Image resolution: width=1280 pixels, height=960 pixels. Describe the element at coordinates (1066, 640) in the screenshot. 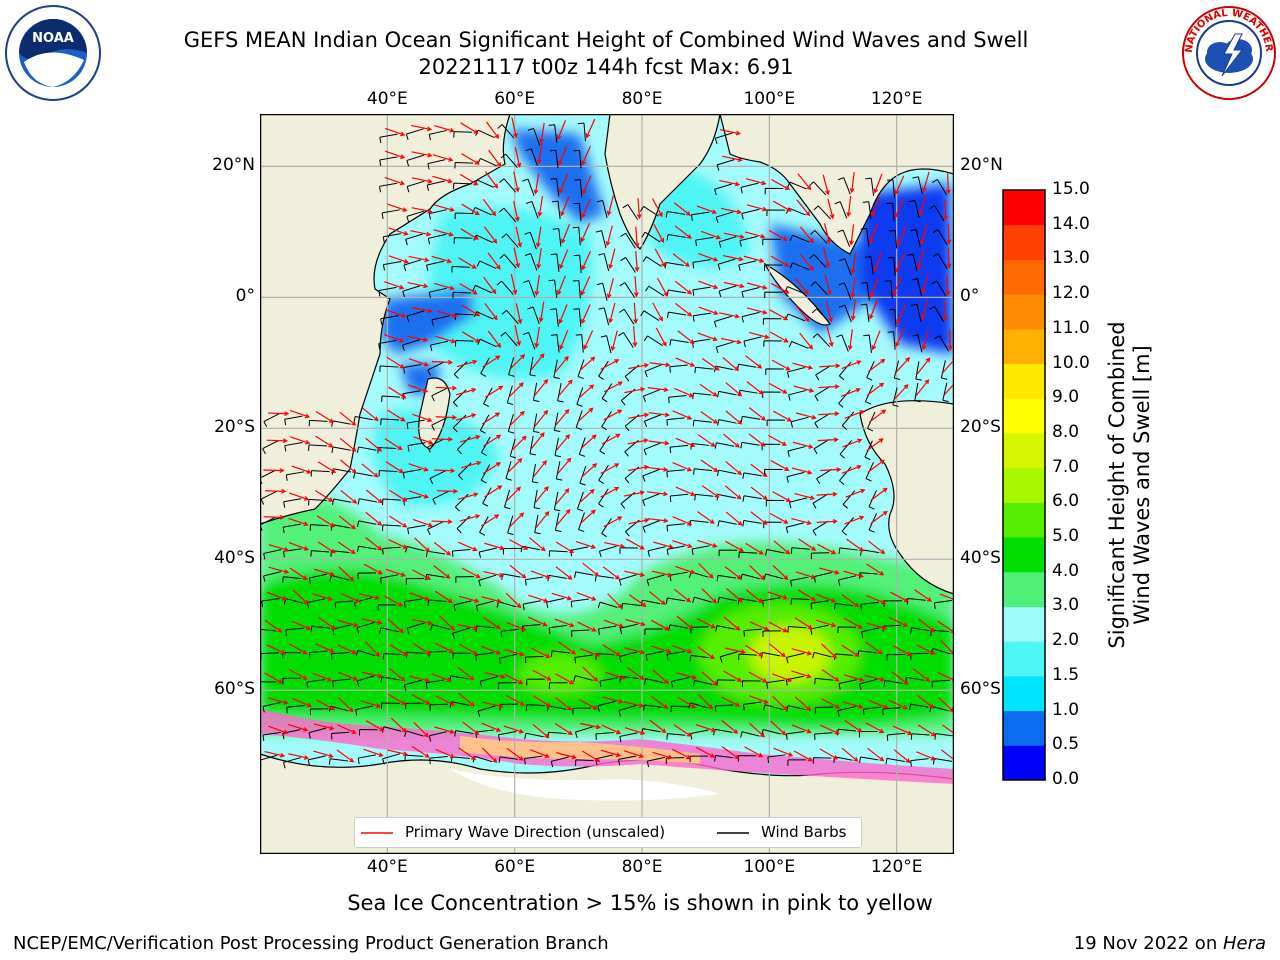

I see `colorbar-tick-label: 2.0` at that location.